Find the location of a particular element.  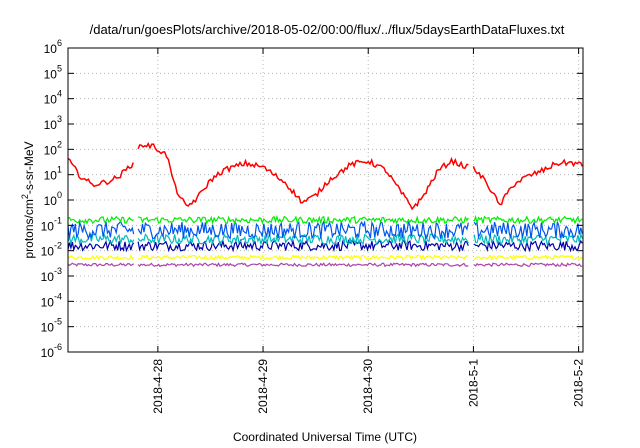

y-tick-label: 10⁻³ is located at coordinates (51, 275).